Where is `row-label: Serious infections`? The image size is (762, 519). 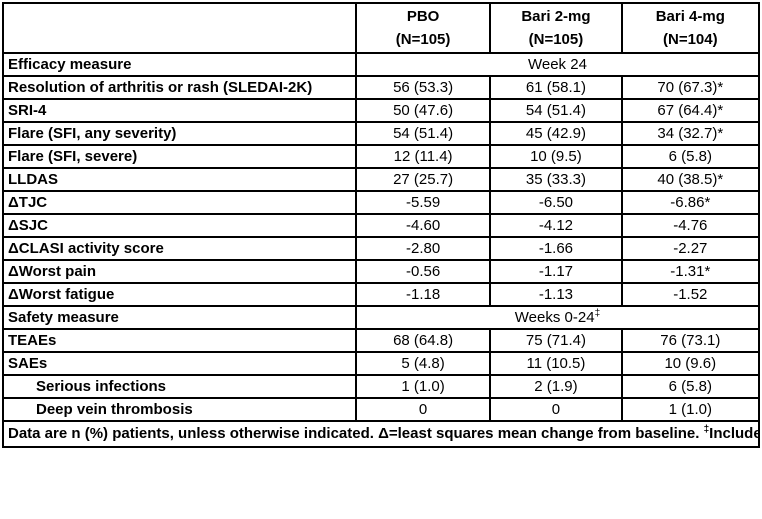 row-label: Serious infections is located at coordinates (179, 386).